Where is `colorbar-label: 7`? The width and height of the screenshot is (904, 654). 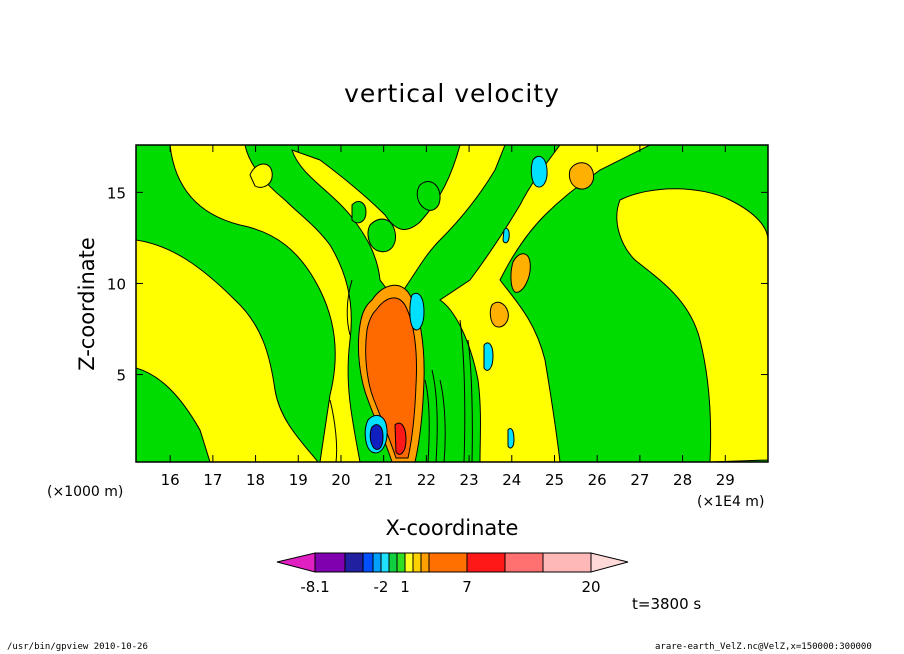
colorbar-label: 7 is located at coordinates (467, 587).